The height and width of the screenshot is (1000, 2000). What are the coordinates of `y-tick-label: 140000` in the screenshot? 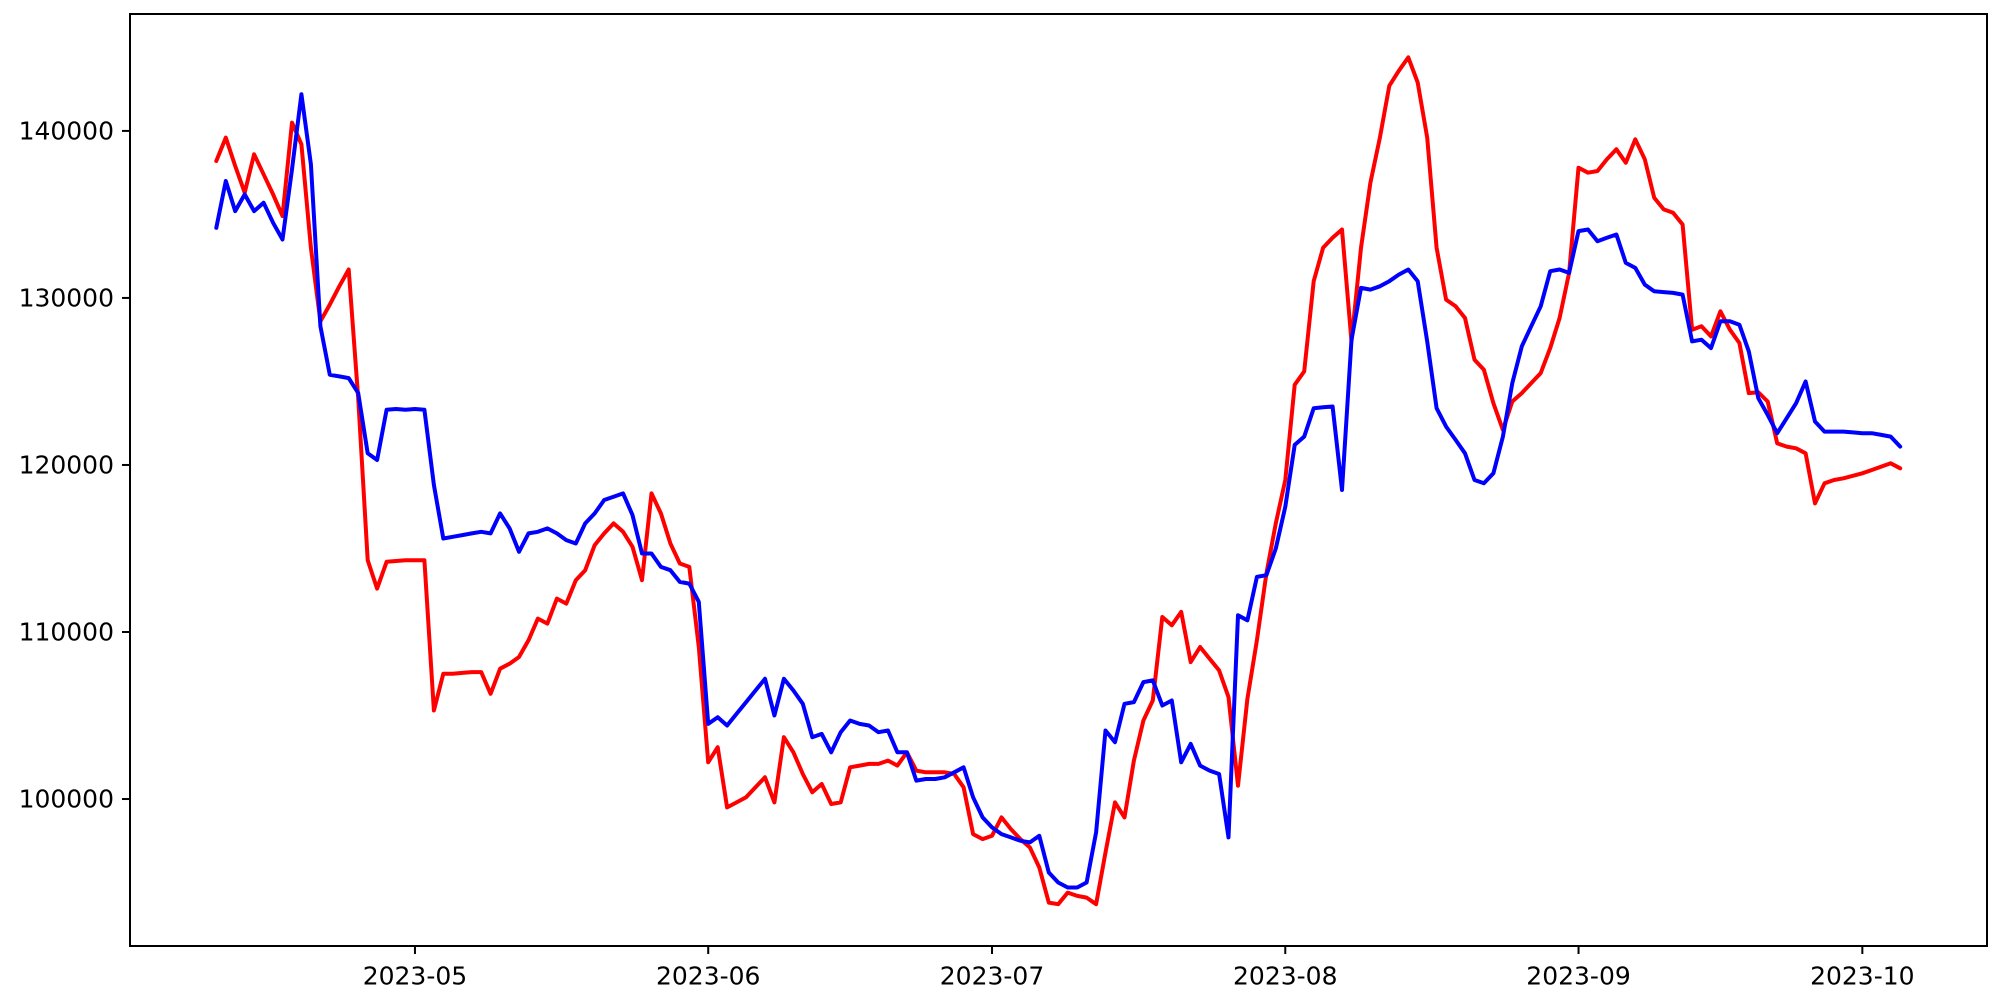 It's located at (66, 130).